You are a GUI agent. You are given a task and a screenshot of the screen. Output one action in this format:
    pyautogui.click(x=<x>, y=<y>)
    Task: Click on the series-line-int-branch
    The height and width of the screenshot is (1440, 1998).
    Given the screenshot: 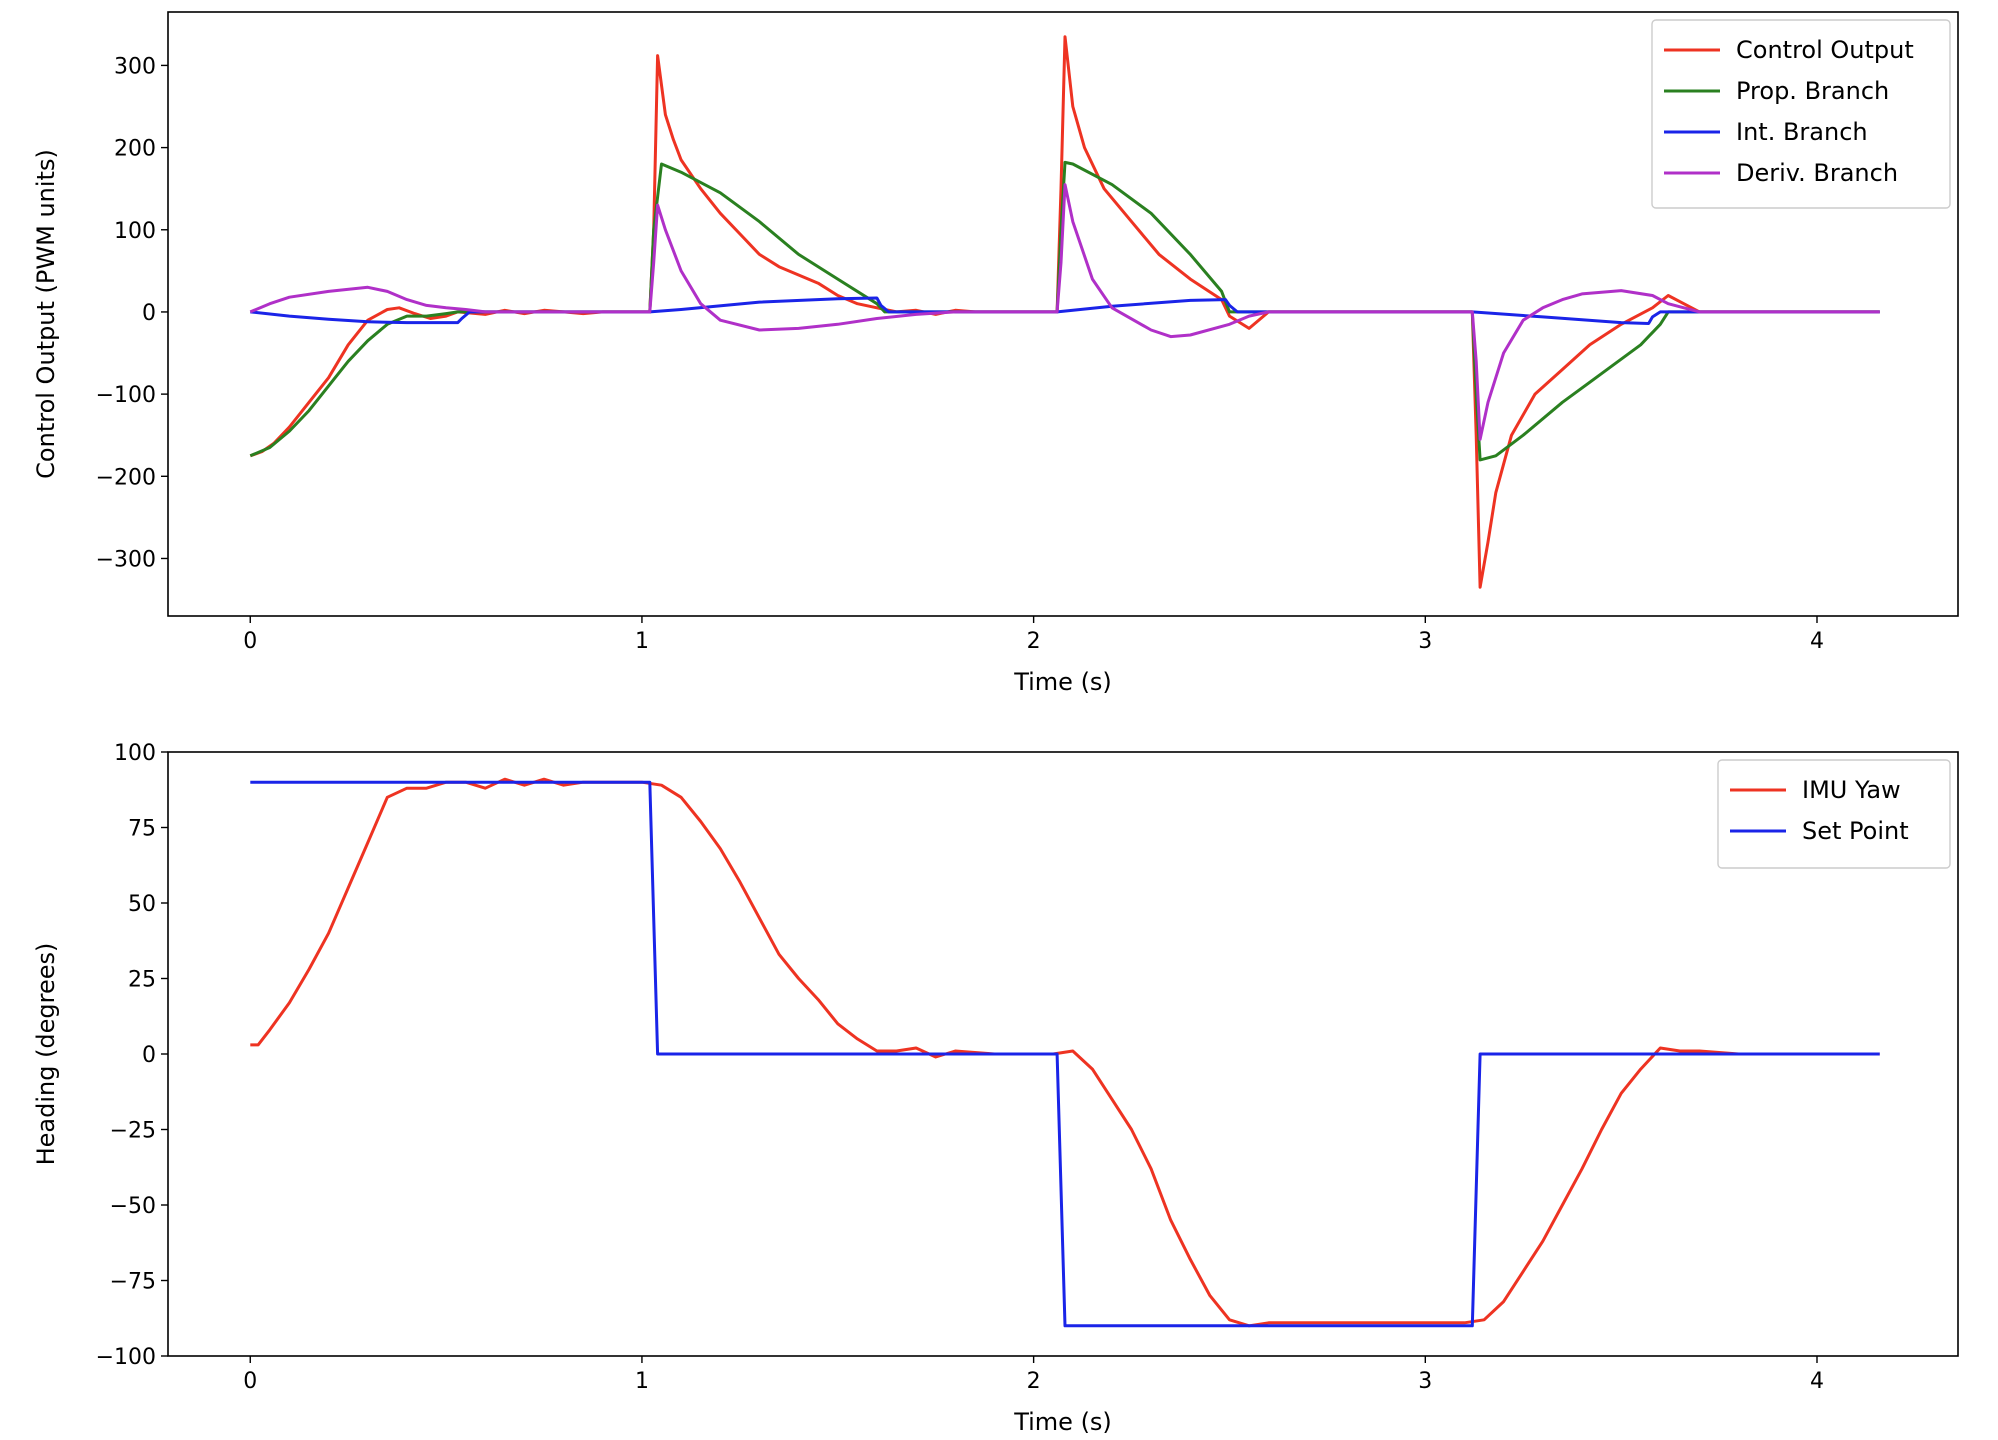 What is the action you would take?
    pyautogui.click(x=1065, y=310)
    